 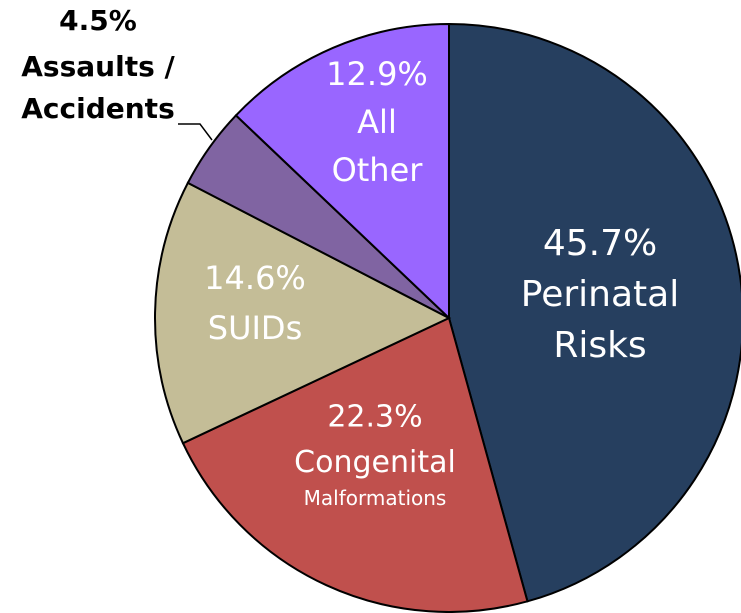 I want to click on category-label: Perinatal Risks, so click(x=600, y=320).